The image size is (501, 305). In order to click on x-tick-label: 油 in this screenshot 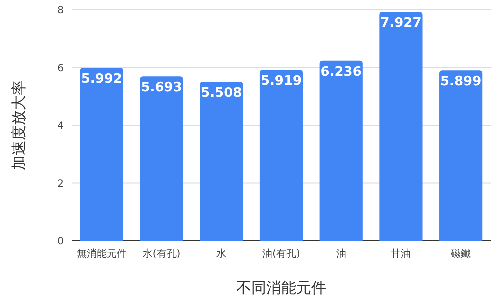, I will do `click(341, 254)`.